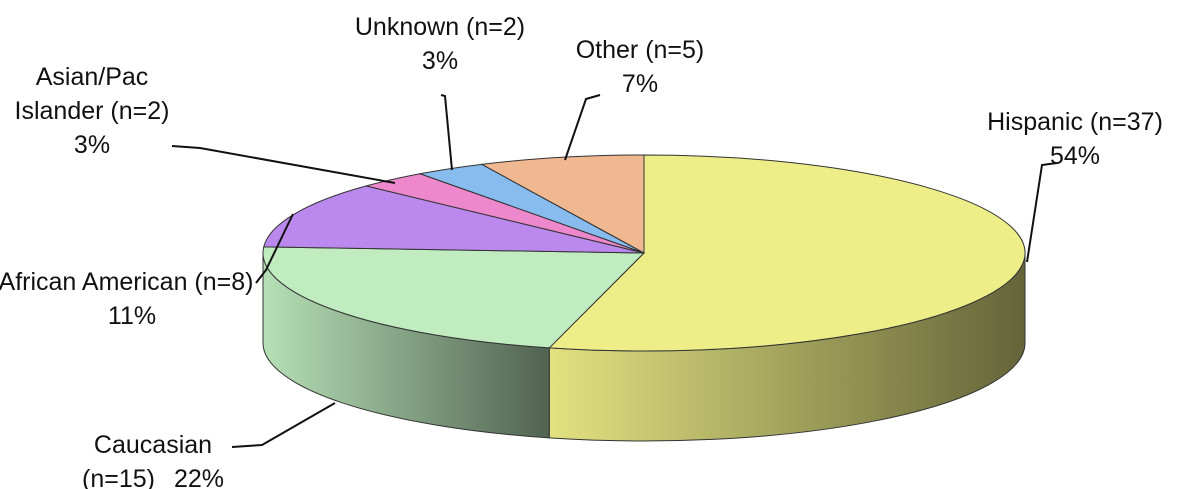  Describe the element at coordinates (92, 94) in the screenshot. I see `category-label: Asian/Pac Islander (n=2)` at that location.